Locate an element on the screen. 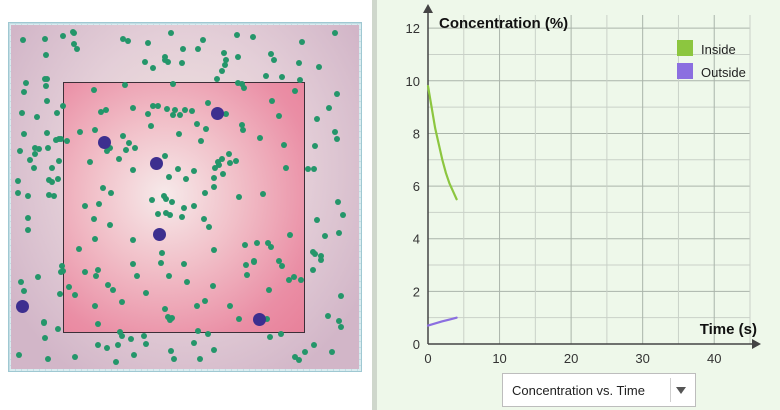 This screenshot has height=410, width=780. x-axis-arrow is located at coordinates (756, 344).